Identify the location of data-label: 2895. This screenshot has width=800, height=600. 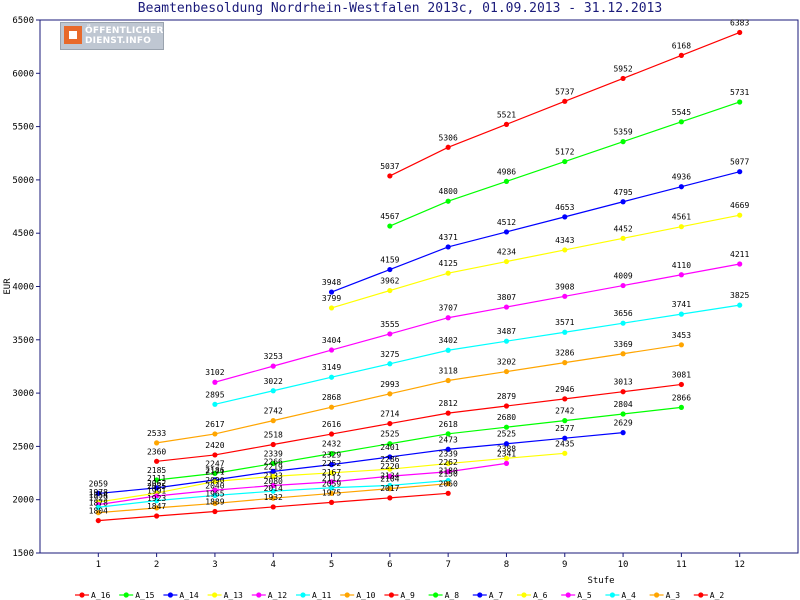
(214, 394).